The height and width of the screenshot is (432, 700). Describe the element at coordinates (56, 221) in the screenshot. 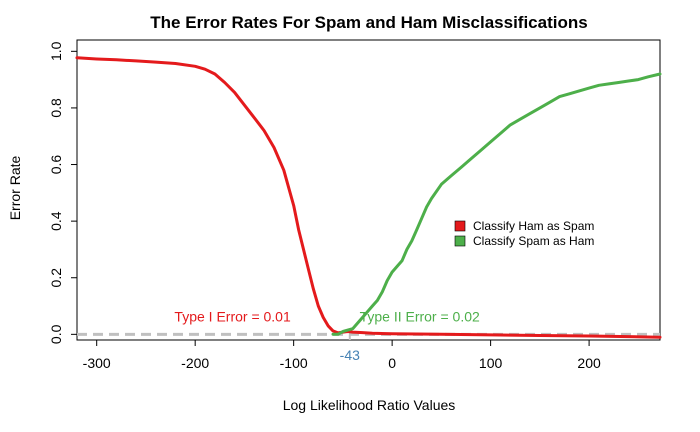

I see `y-tick-label: 0.4` at that location.